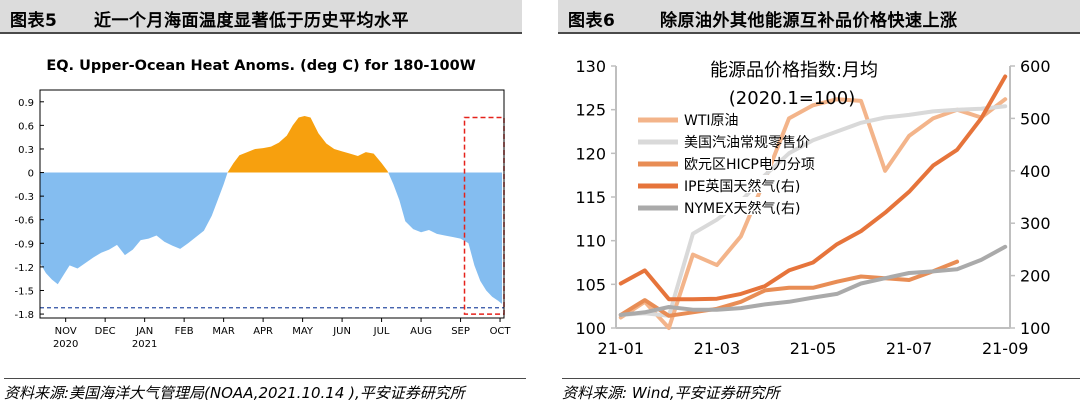  I want to click on x-tick-label: JAN, so click(144, 331).